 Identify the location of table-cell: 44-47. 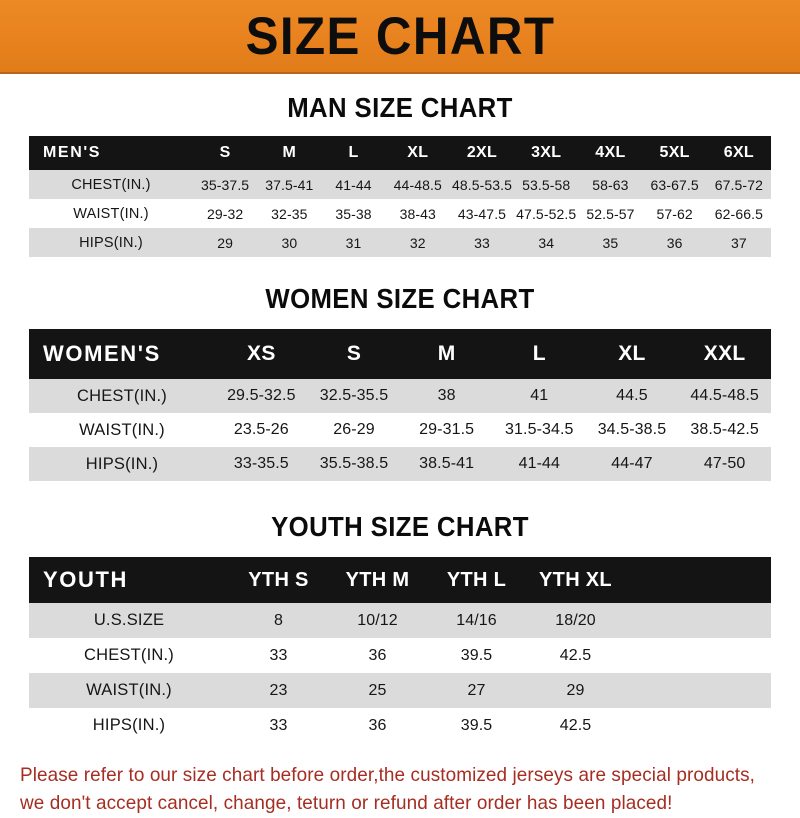
(632, 463).